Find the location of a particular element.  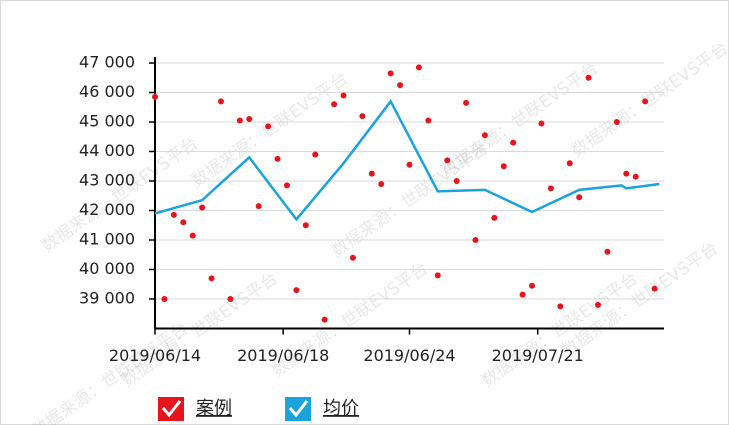

legend-label: 均价 is located at coordinates (341, 408).